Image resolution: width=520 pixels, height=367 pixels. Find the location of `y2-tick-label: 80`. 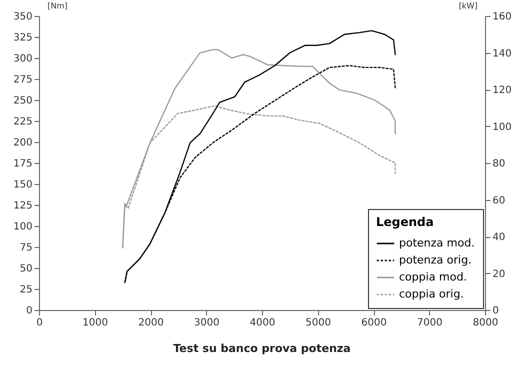

y2-tick-label: 80 is located at coordinates (499, 164).